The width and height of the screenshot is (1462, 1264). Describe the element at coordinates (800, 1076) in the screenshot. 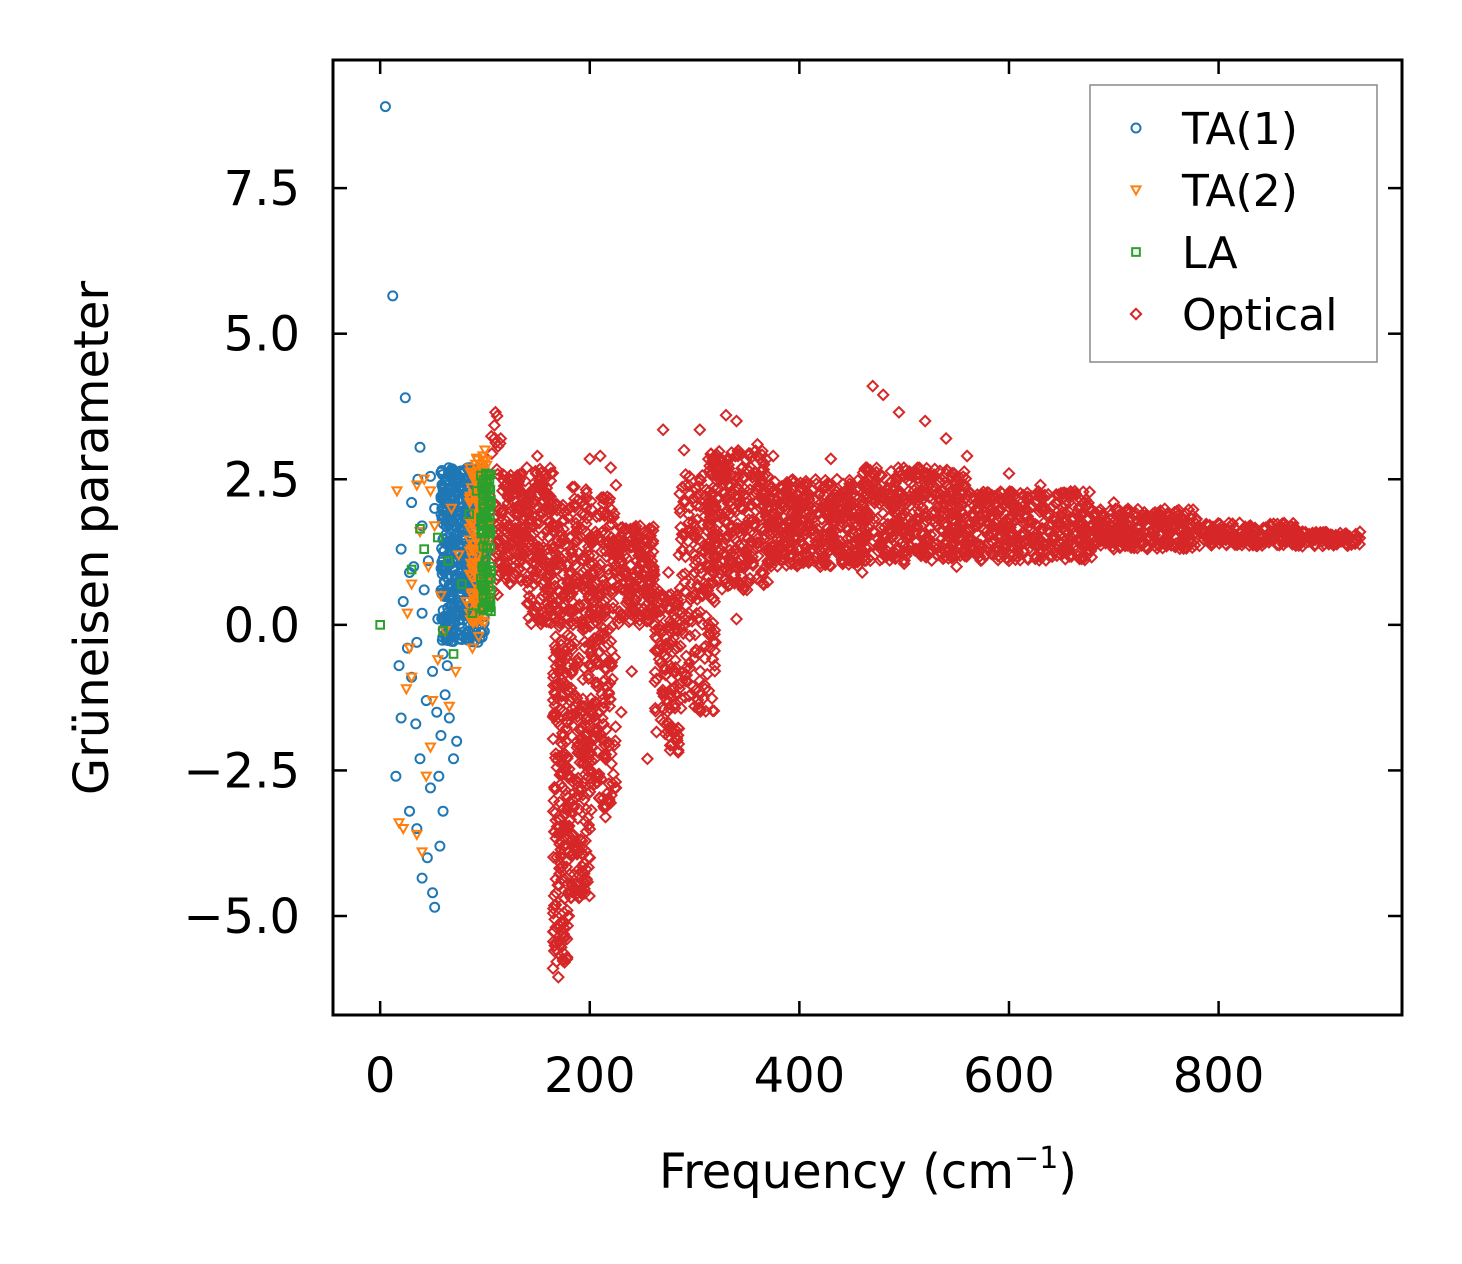

I see `x-tick-label: 400` at that location.